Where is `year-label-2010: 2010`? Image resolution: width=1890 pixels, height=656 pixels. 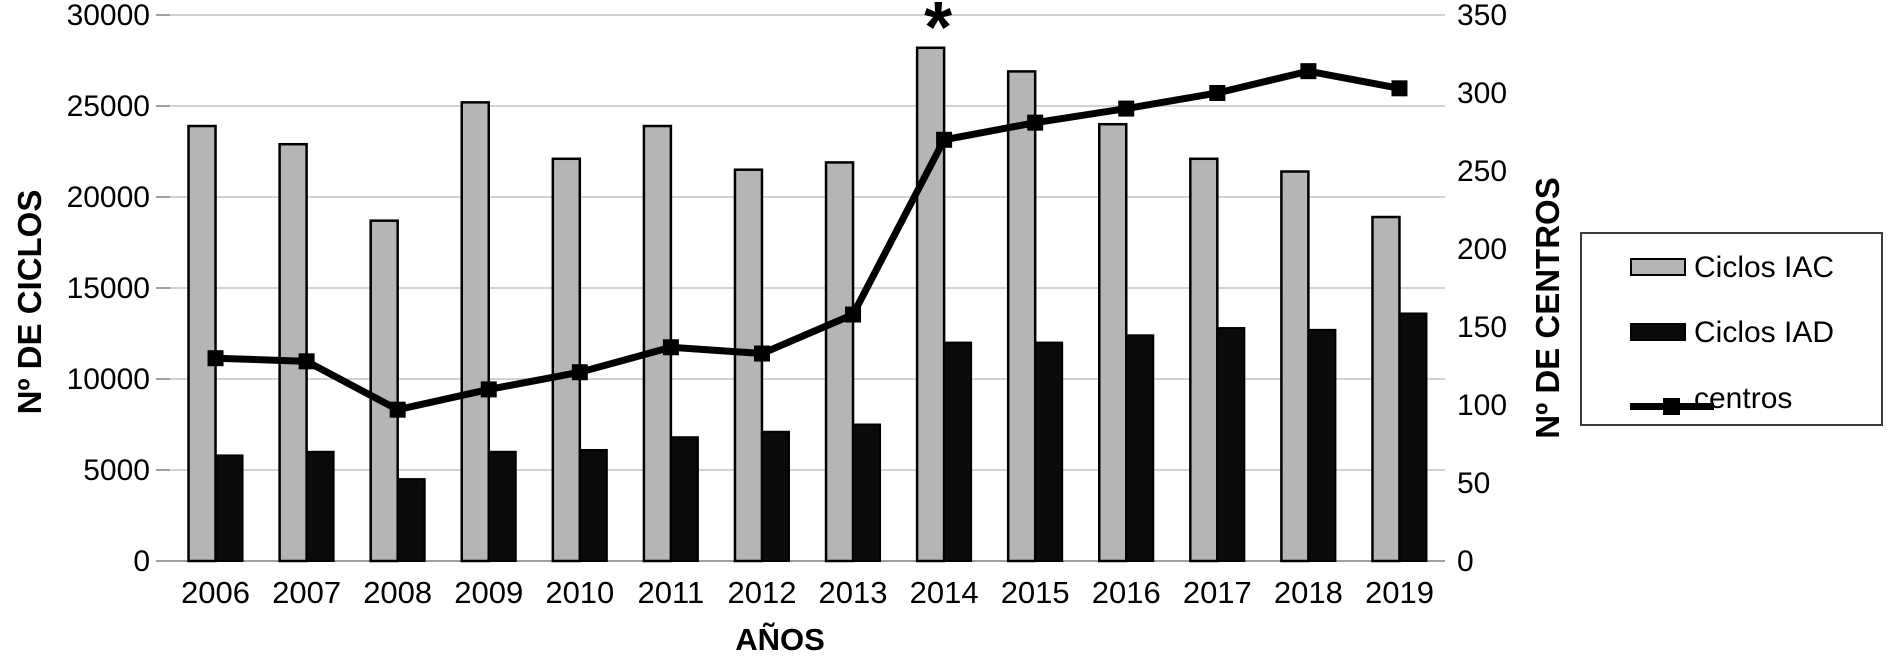
year-label-2010: 2010 is located at coordinates (579, 592).